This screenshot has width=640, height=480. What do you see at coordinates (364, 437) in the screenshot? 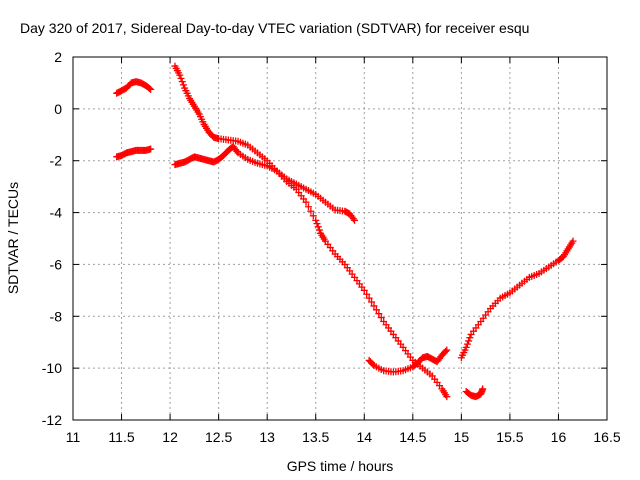
I see `x-tick-label: 14` at bounding box center [364, 437].